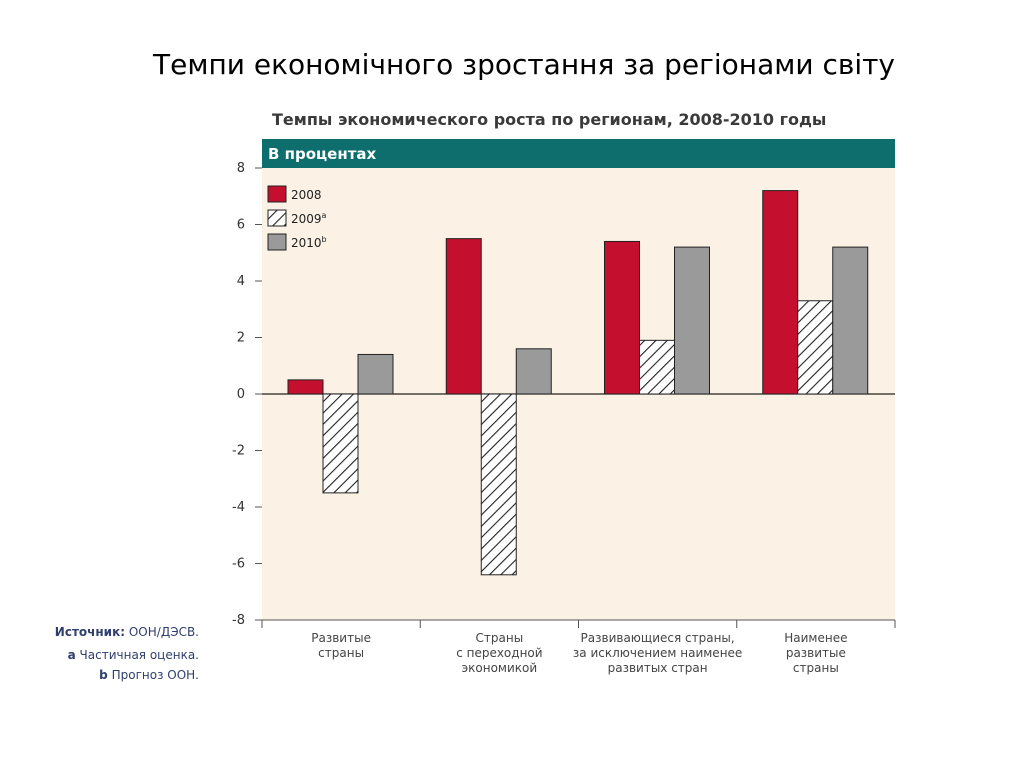 The width and height of the screenshot is (1024, 768). Describe the element at coordinates (241, 168) in the screenshot. I see `y-tick-label: 8` at that location.